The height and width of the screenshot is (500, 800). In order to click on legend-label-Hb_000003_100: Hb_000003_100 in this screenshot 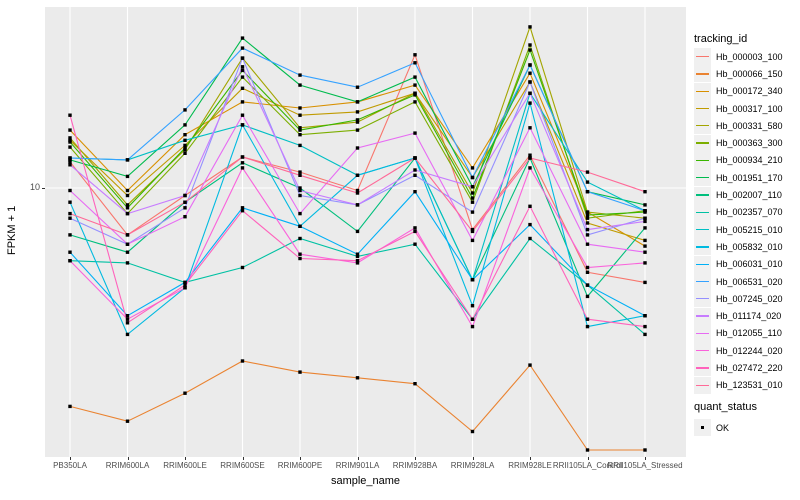, I will do `click(749, 56)`.